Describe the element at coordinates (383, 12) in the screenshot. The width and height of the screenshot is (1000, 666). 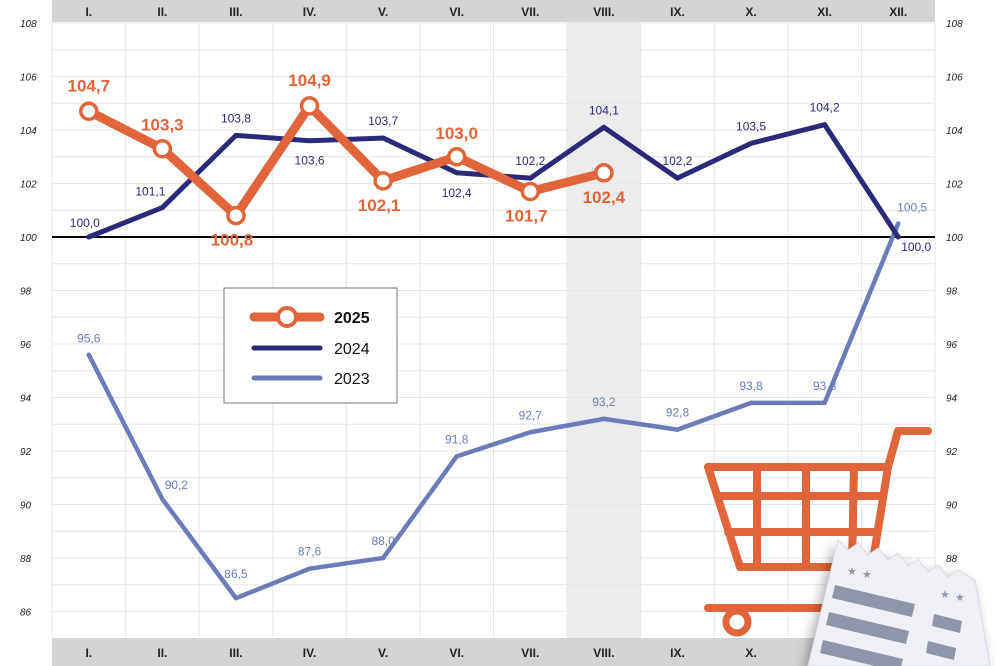
I see `x-tick-label-top: V.` at that location.